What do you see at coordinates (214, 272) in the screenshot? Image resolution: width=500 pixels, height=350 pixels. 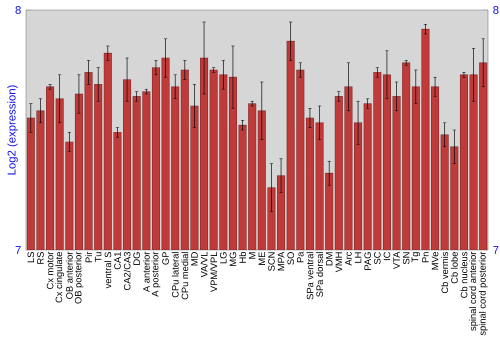 I see `x-tick-label: VPM/VPL` at bounding box center [214, 272].